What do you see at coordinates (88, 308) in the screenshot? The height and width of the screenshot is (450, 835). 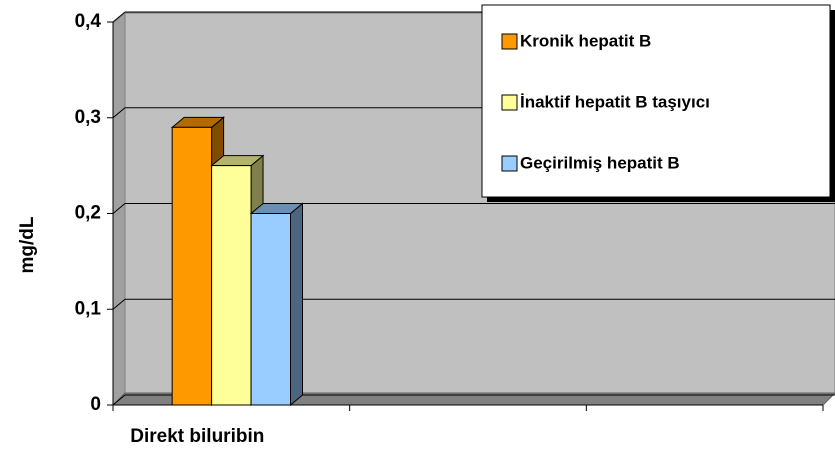 I see `y-tick-label: 0,1` at bounding box center [88, 308].